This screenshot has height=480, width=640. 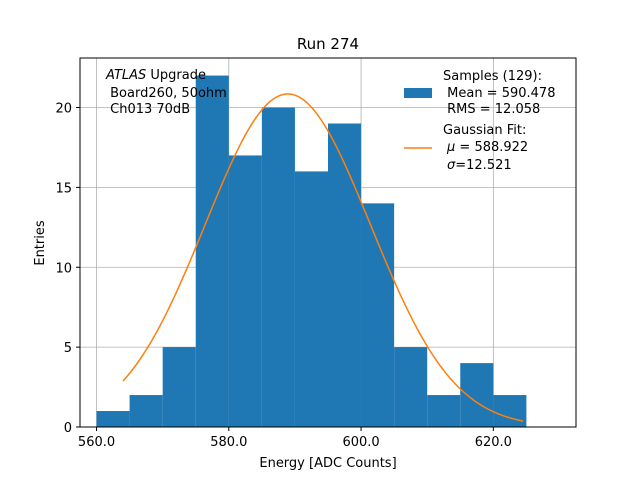 What do you see at coordinates (125, 75) in the screenshot?
I see `annotation-atlas: ATLAS` at bounding box center [125, 75].